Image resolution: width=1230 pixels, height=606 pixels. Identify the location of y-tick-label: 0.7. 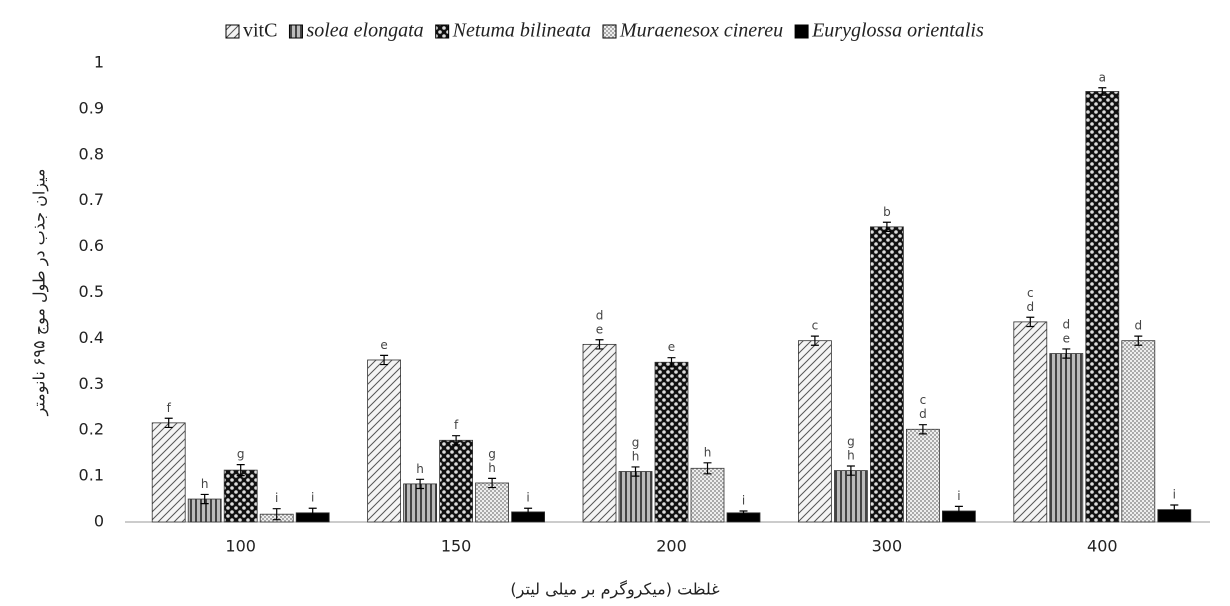
(91, 199).